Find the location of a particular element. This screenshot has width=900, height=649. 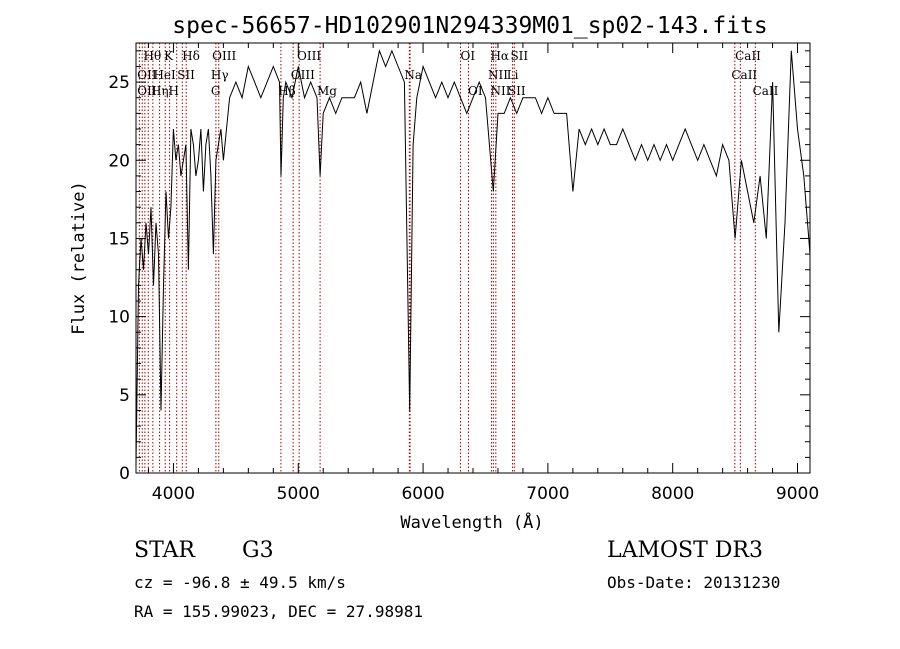

y-tick-label-3: 15 is located at coordinates (119, 239).